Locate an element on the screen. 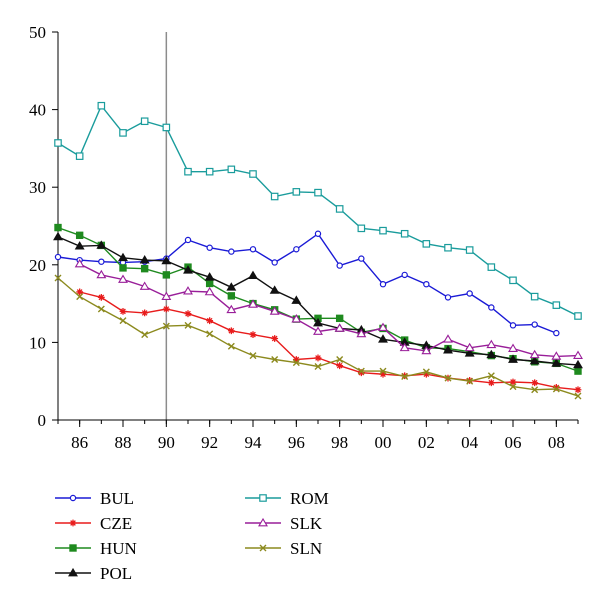 This screenshot has width=600, height=610. legend-item-cze: CZE is located at coordinates (93, 523).